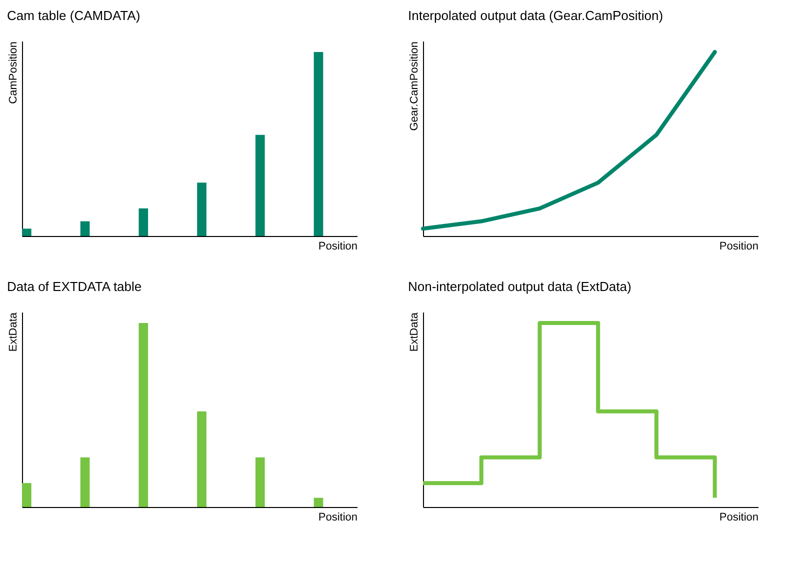 The width and height of the screenshot is (794, 569). What do you see at coordinates (414, 86) in the screenshot?
I see `y-axis-title: Gear.CamPosition` at bounding box center [414, 86].